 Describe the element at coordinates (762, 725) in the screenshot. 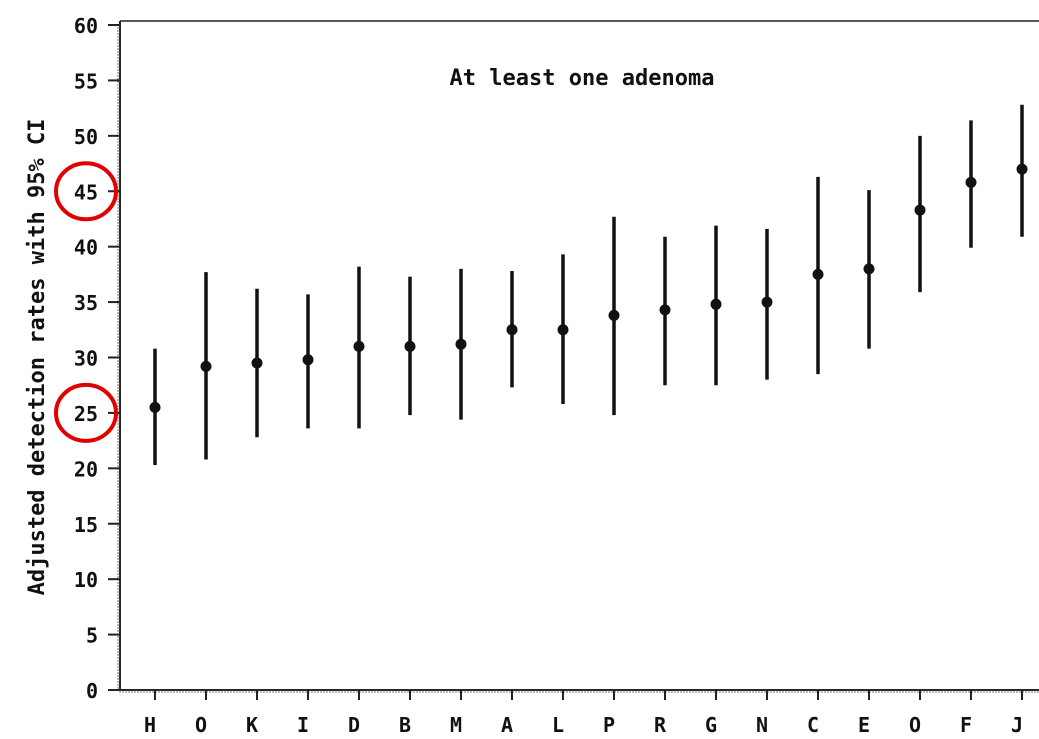

I see `x-tick-label: N` at that location.